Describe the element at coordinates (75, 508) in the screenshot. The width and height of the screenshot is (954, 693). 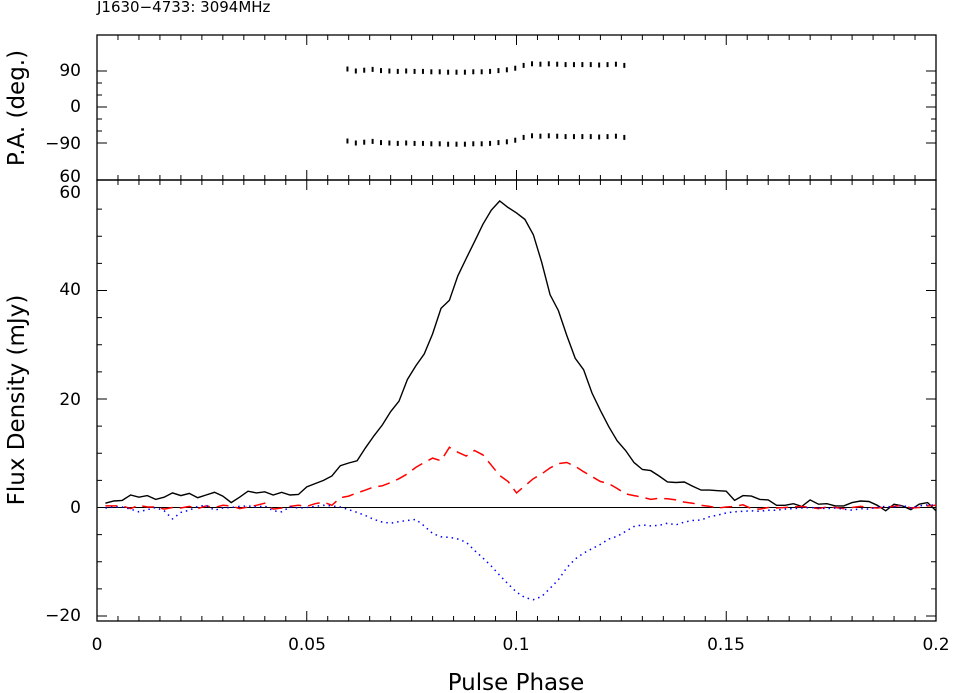
I see `profile-ytick-label: 0` at that location.